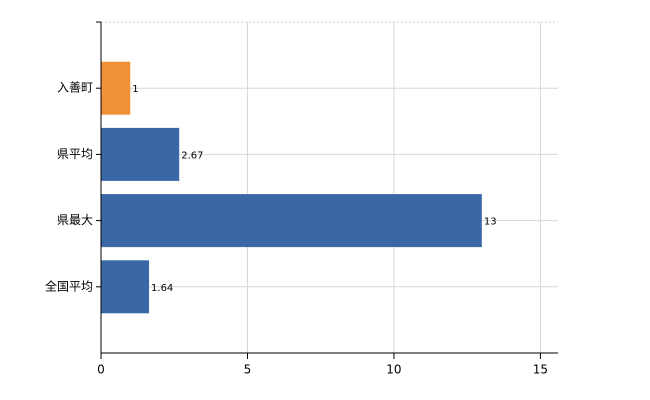 The image size is (650, 400). Describe the element at coordinates (192, 155) in the screenshot. I see `value-label: 2.67` at that location.